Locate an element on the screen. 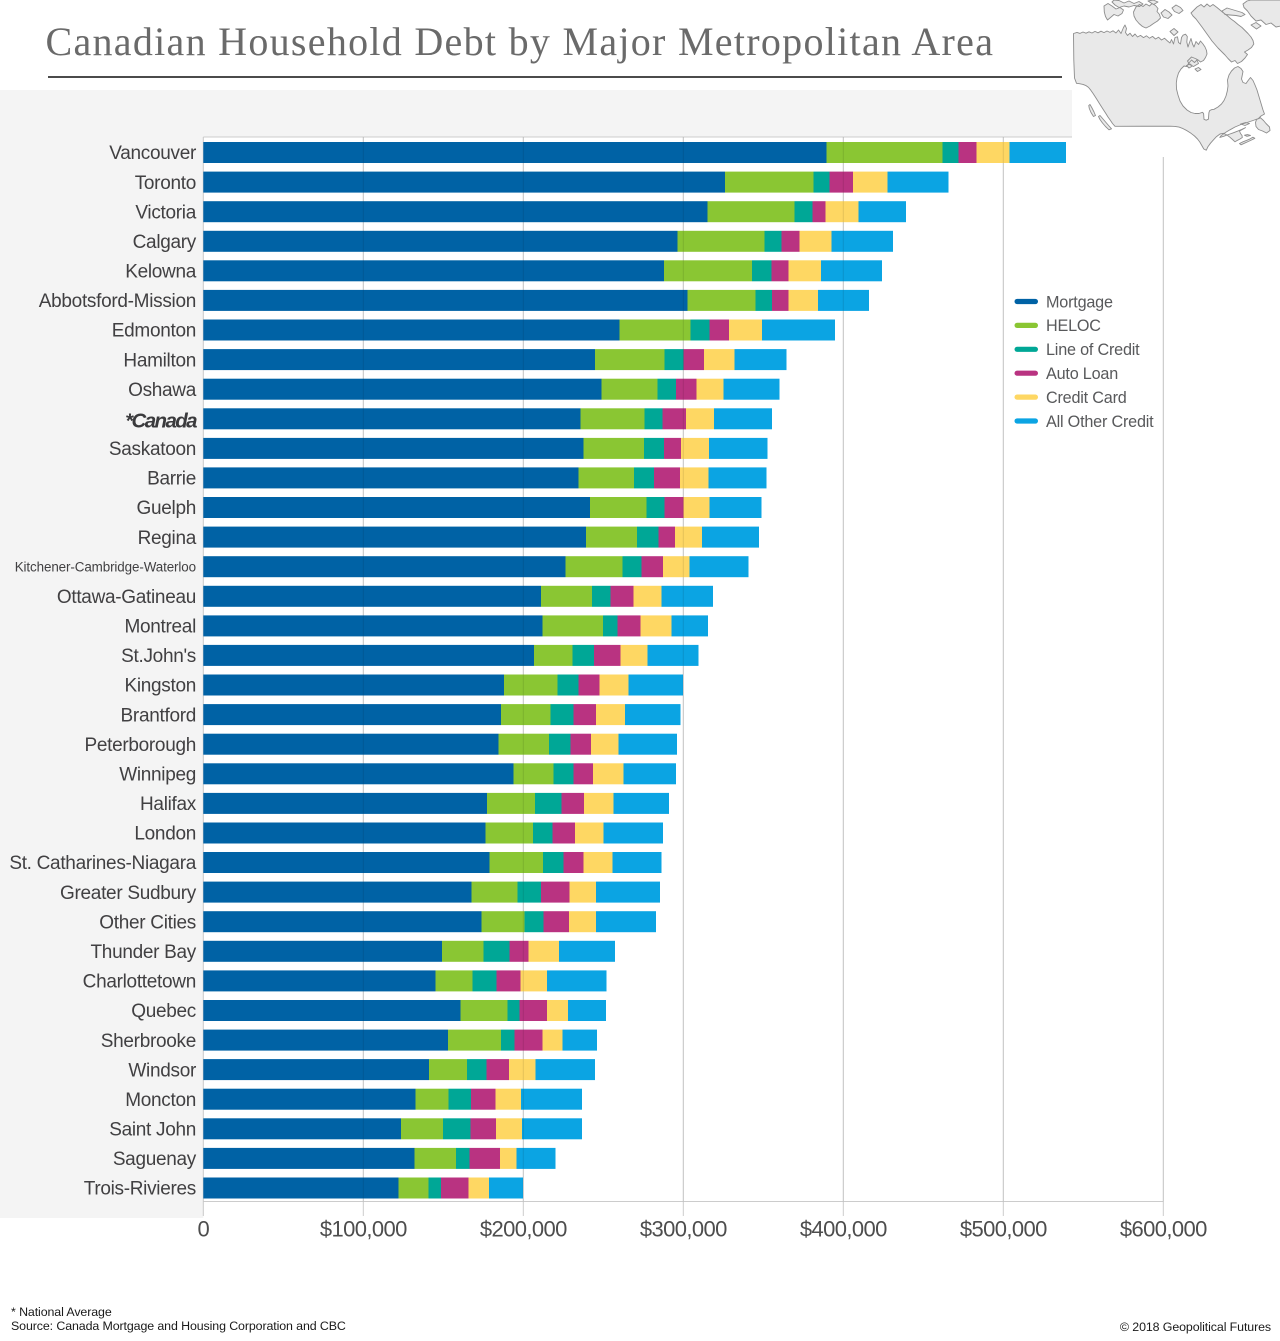 Image resolution: width=1280 pixels, height=1341 pixels. svg-text: Barrie is located at coordinates (171, 479).